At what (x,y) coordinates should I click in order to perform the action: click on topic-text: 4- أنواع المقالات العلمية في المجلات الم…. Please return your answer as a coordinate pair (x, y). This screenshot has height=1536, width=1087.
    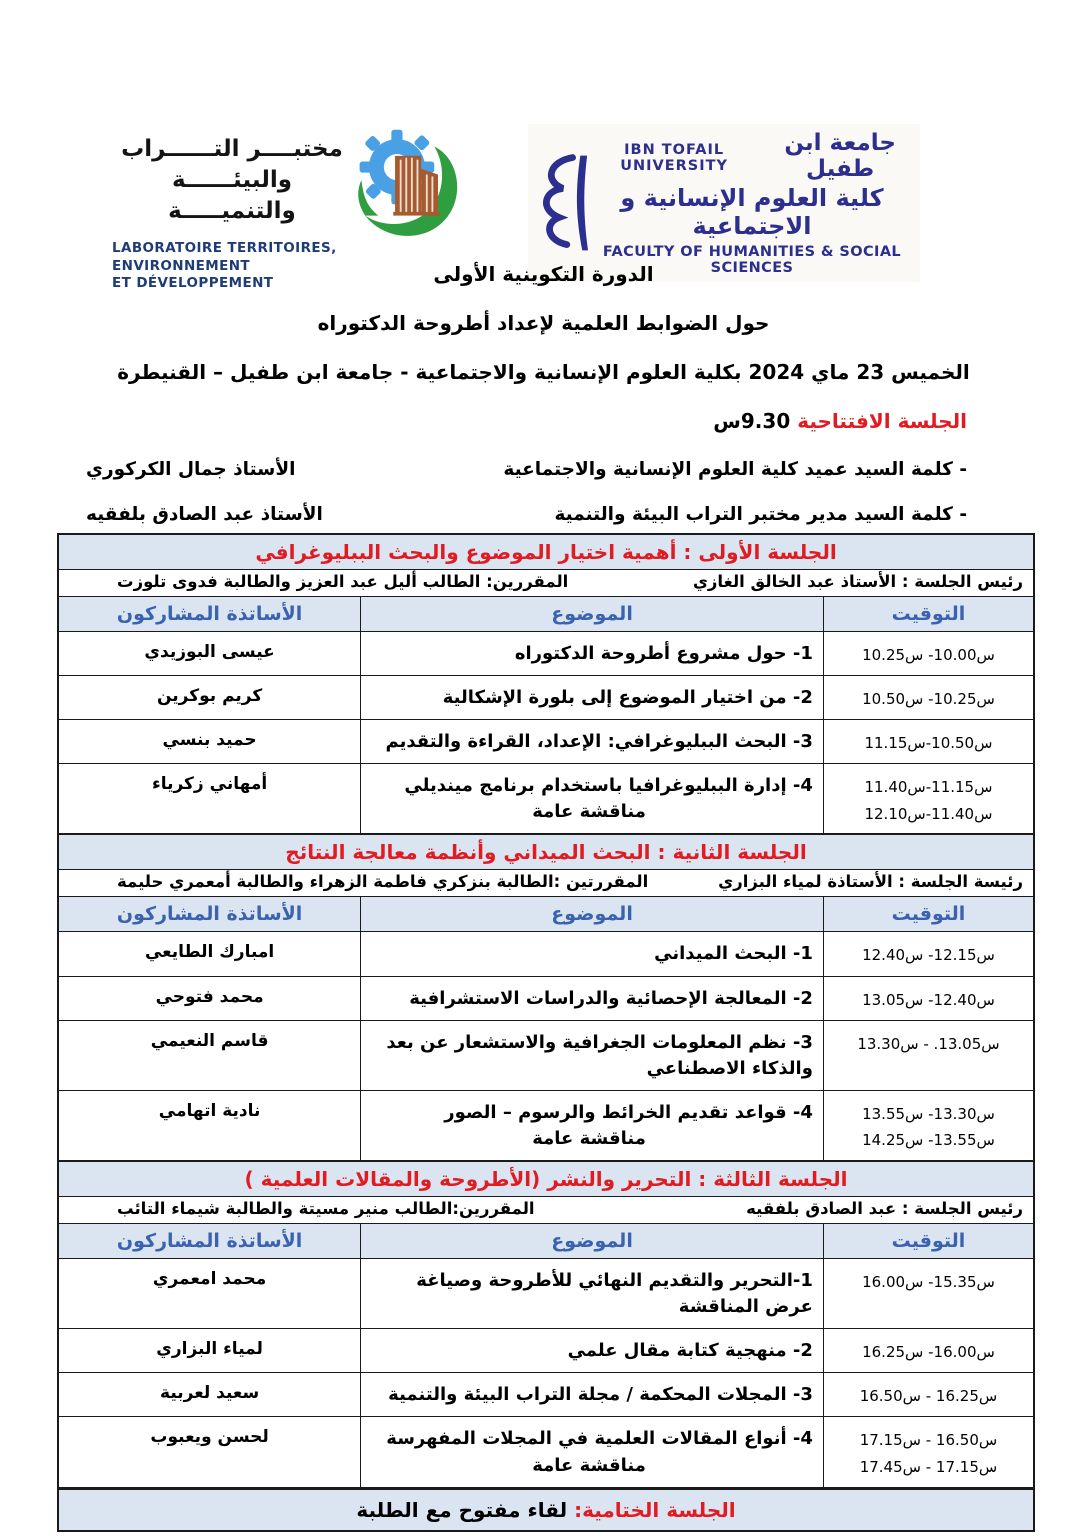
    Looking at the image, I should click on (599, 1439).